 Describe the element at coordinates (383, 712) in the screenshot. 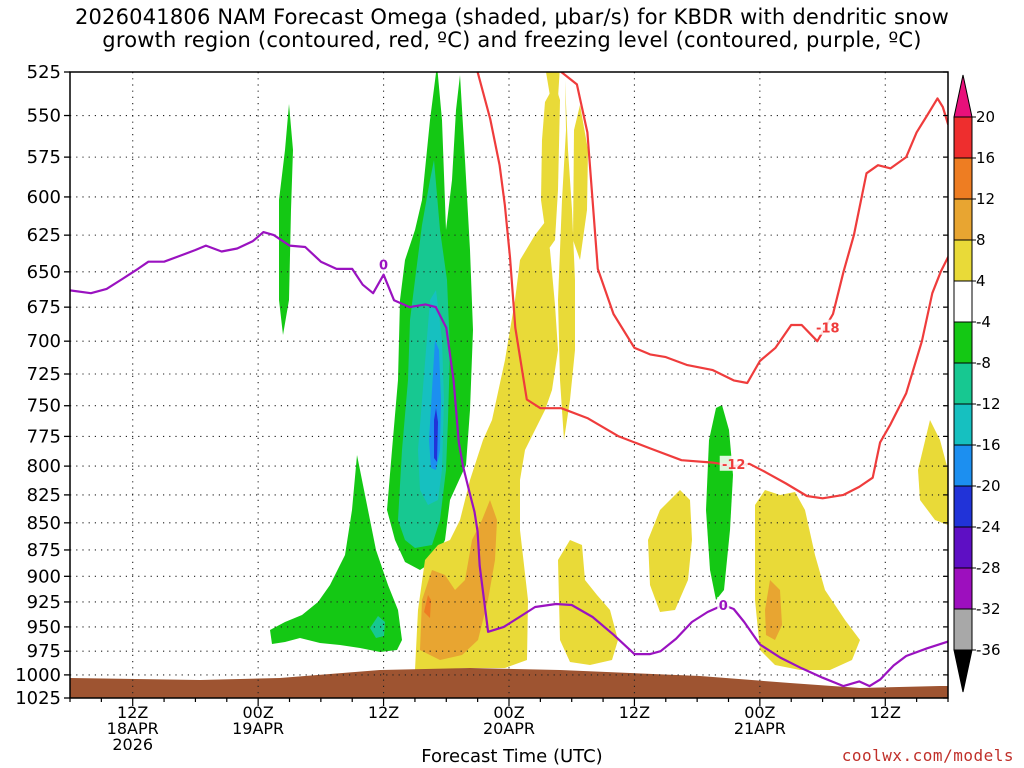

I see `x-tick-label-36-0: 12Z` at that location.